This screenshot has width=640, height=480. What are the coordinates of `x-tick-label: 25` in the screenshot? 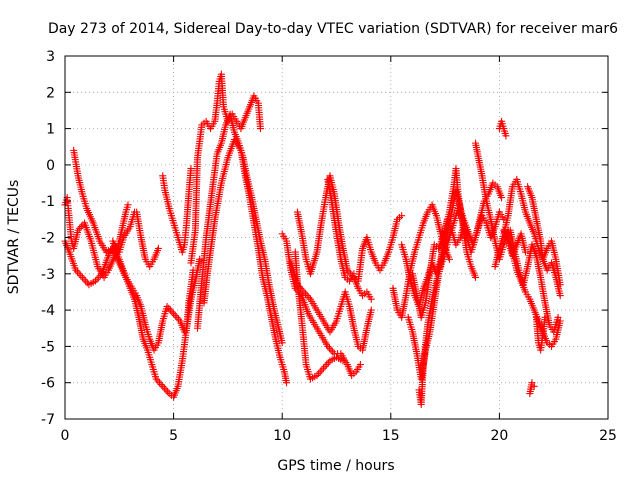 It's located at (608, 436).